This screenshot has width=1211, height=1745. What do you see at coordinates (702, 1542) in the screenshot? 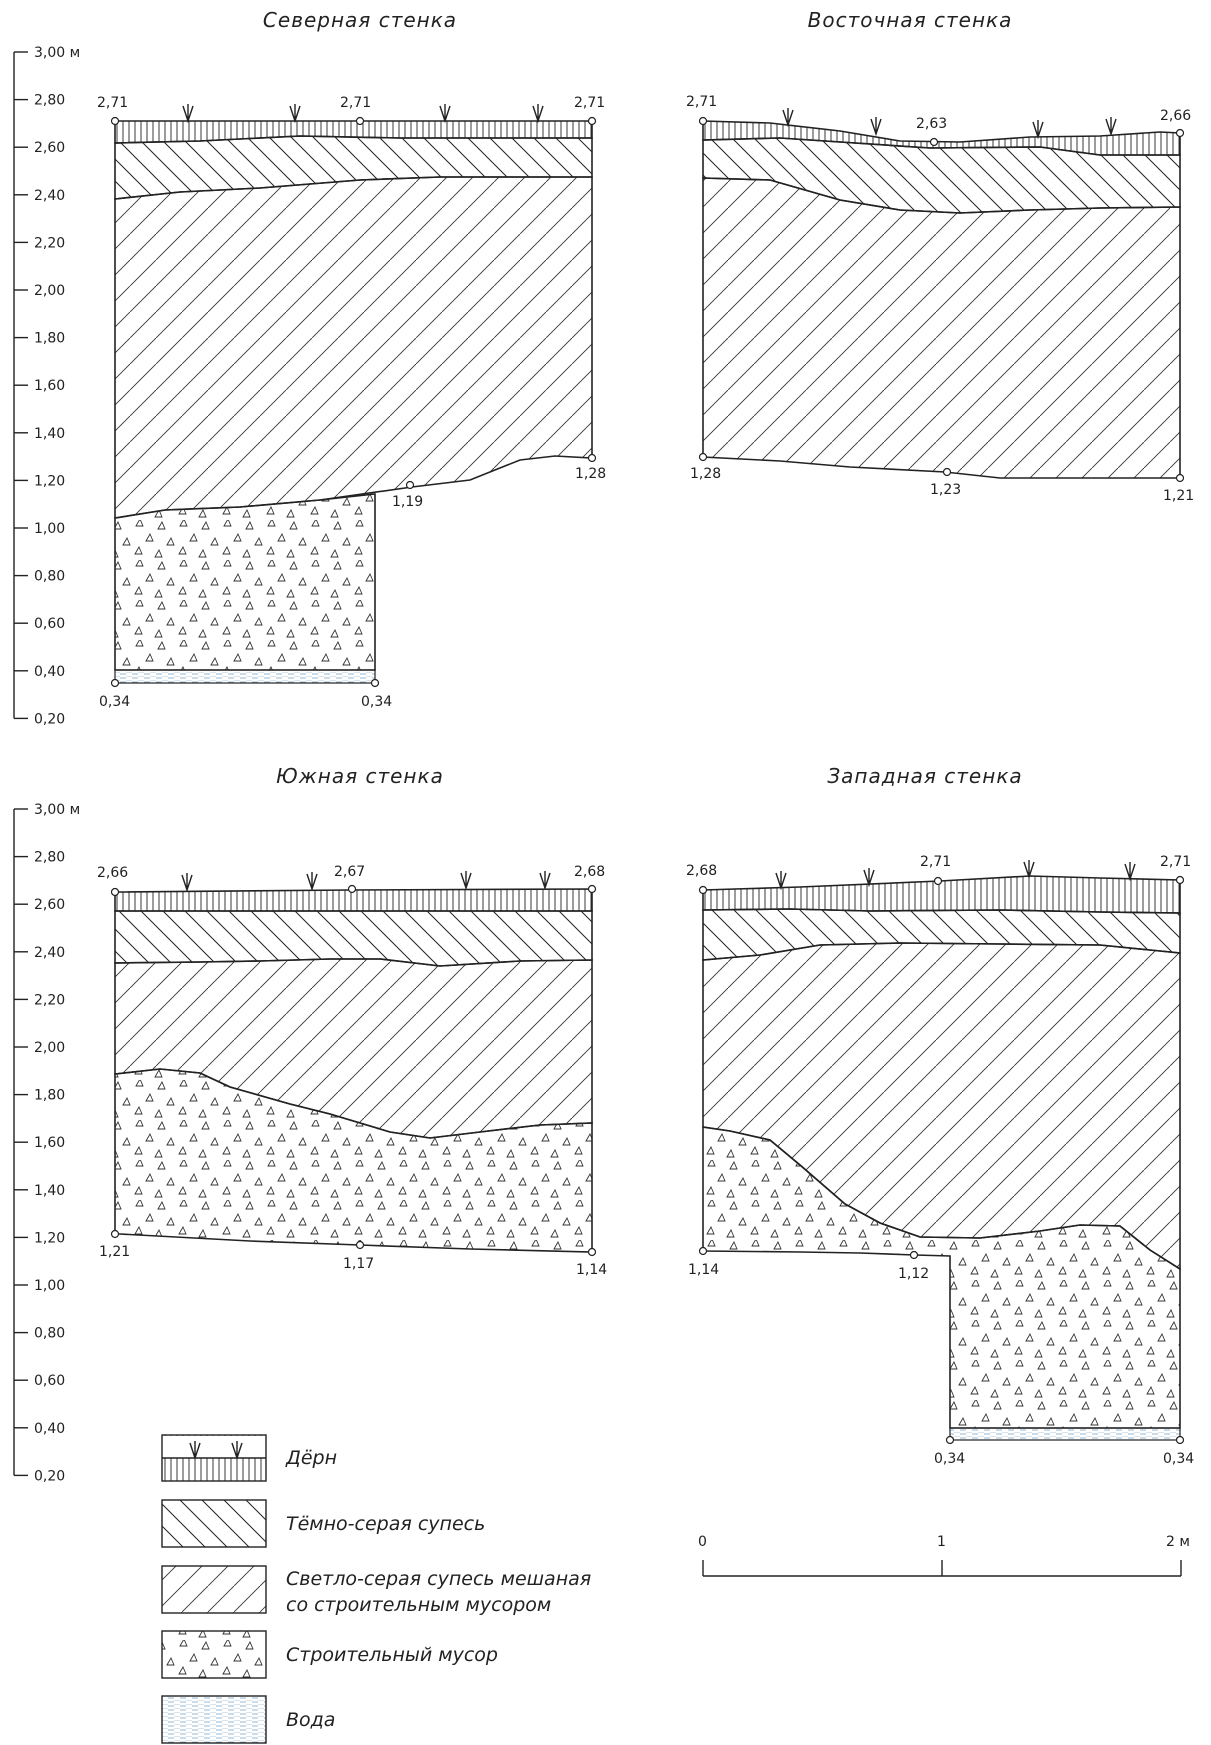
I see `scale-label-0: 0` at bounding box center [702, 1542].